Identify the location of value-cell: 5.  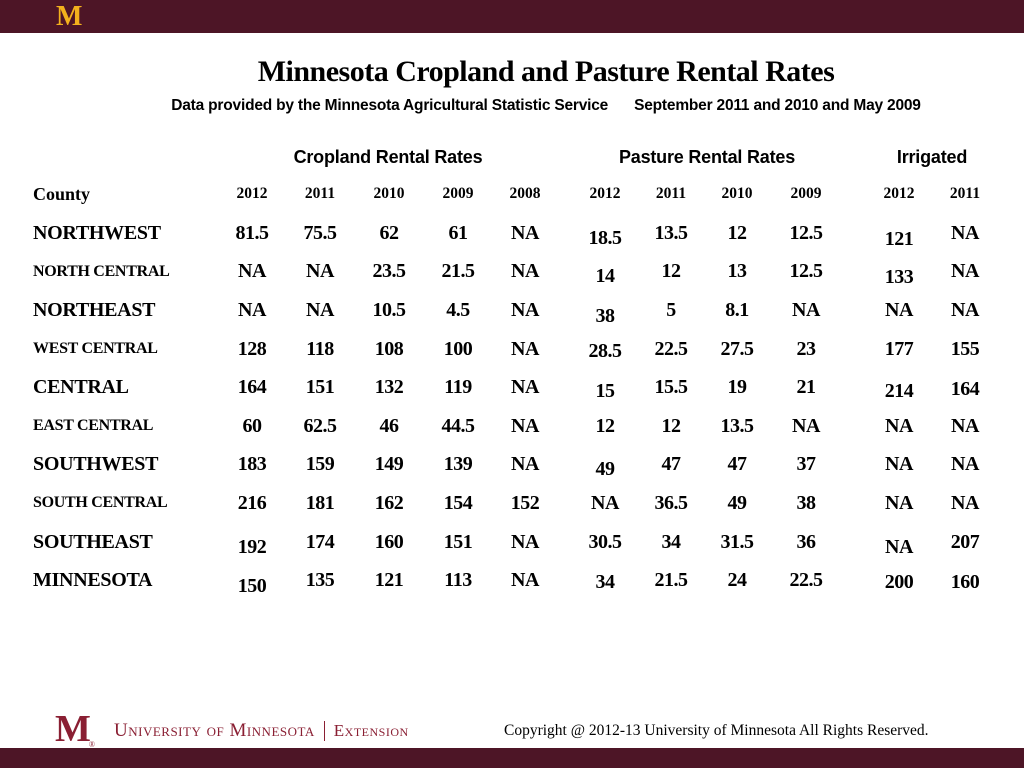
(671, 309).